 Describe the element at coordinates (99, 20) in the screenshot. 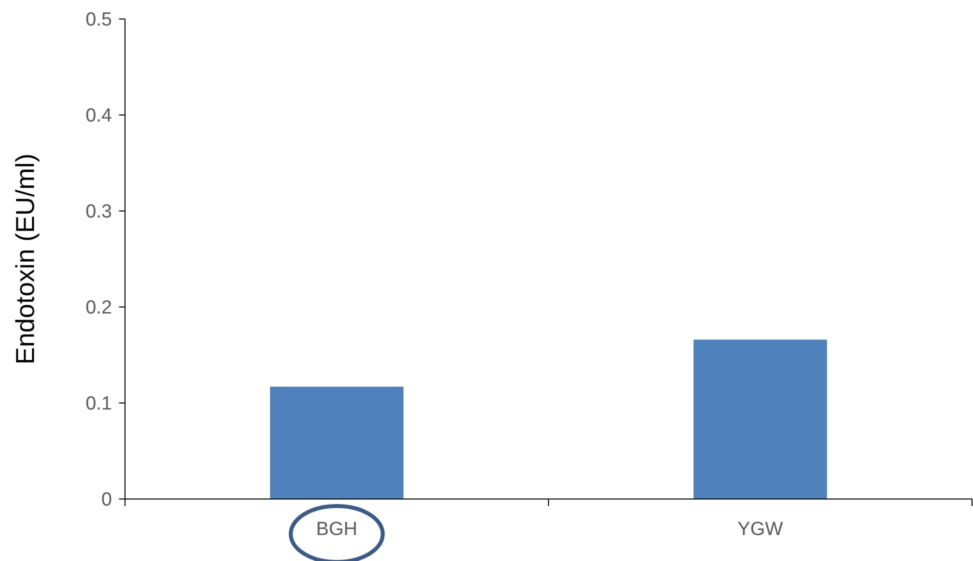

I see `y-tick-label: 0.5` at that location.